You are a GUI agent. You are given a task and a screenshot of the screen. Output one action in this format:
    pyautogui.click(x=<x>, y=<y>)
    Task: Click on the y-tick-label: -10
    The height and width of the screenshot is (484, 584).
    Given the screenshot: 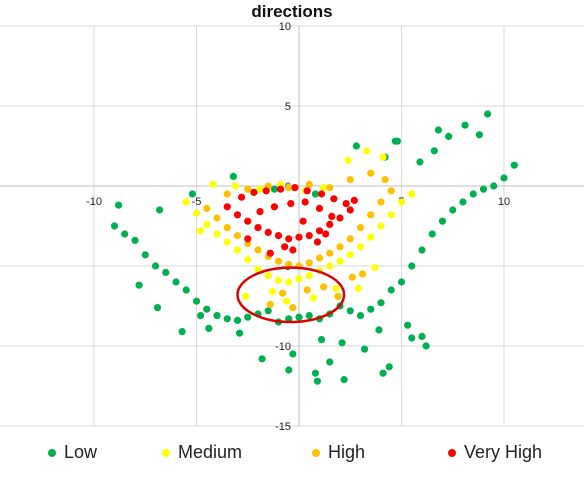 What is the action you would take?
    pyautogui.click(x=283, y=347)
    